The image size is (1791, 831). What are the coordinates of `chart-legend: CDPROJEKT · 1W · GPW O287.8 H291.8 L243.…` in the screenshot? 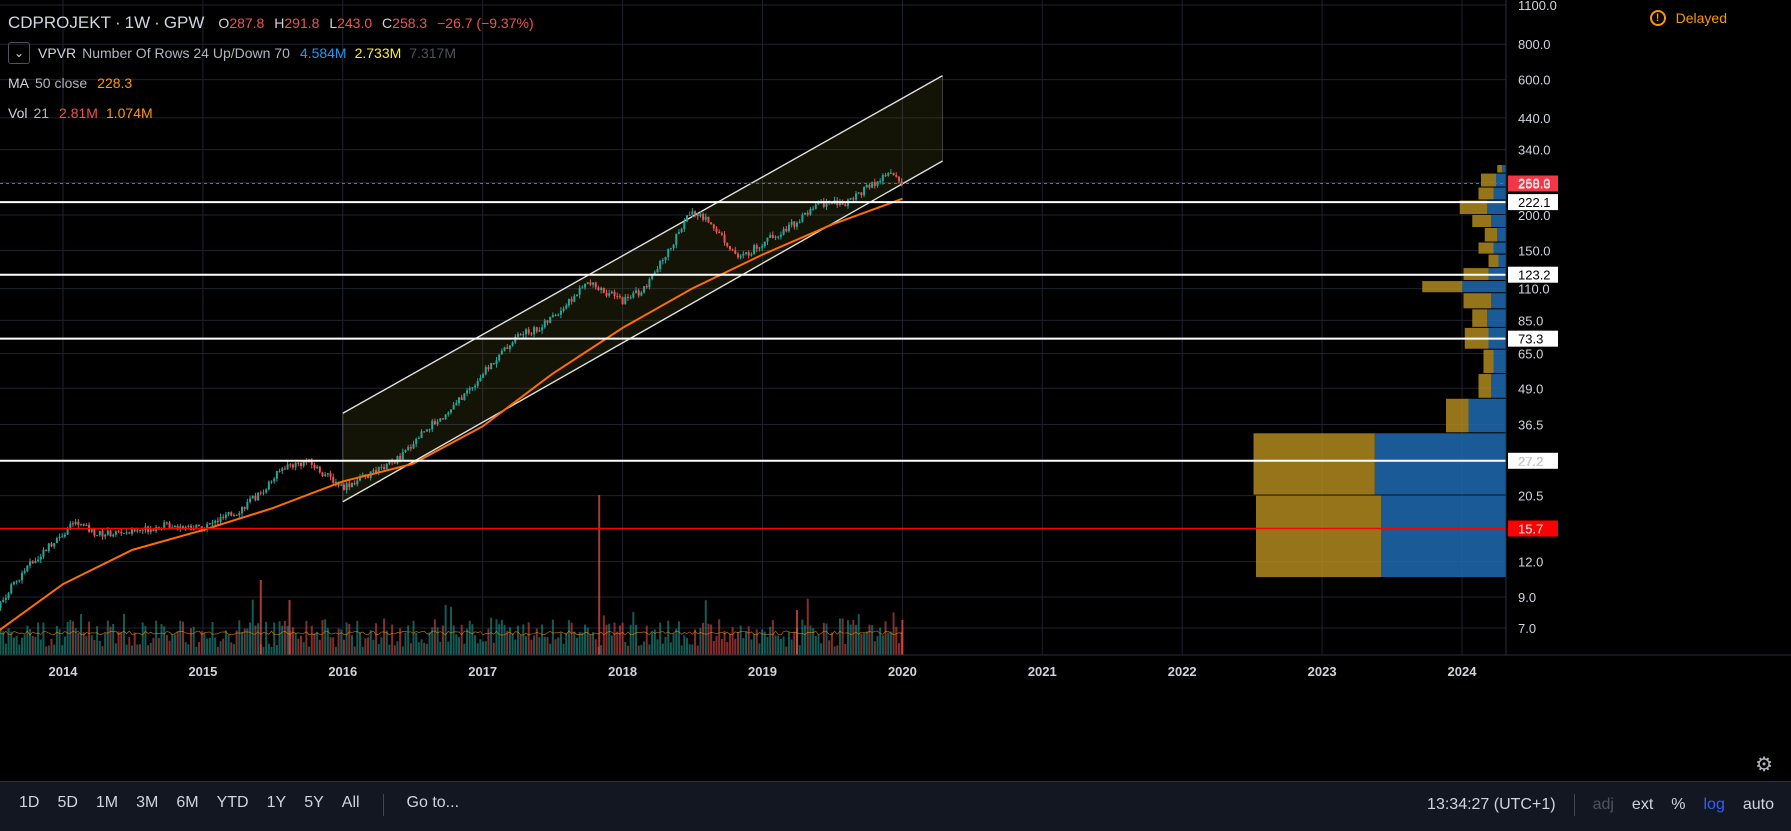 It's located at (274, 68).